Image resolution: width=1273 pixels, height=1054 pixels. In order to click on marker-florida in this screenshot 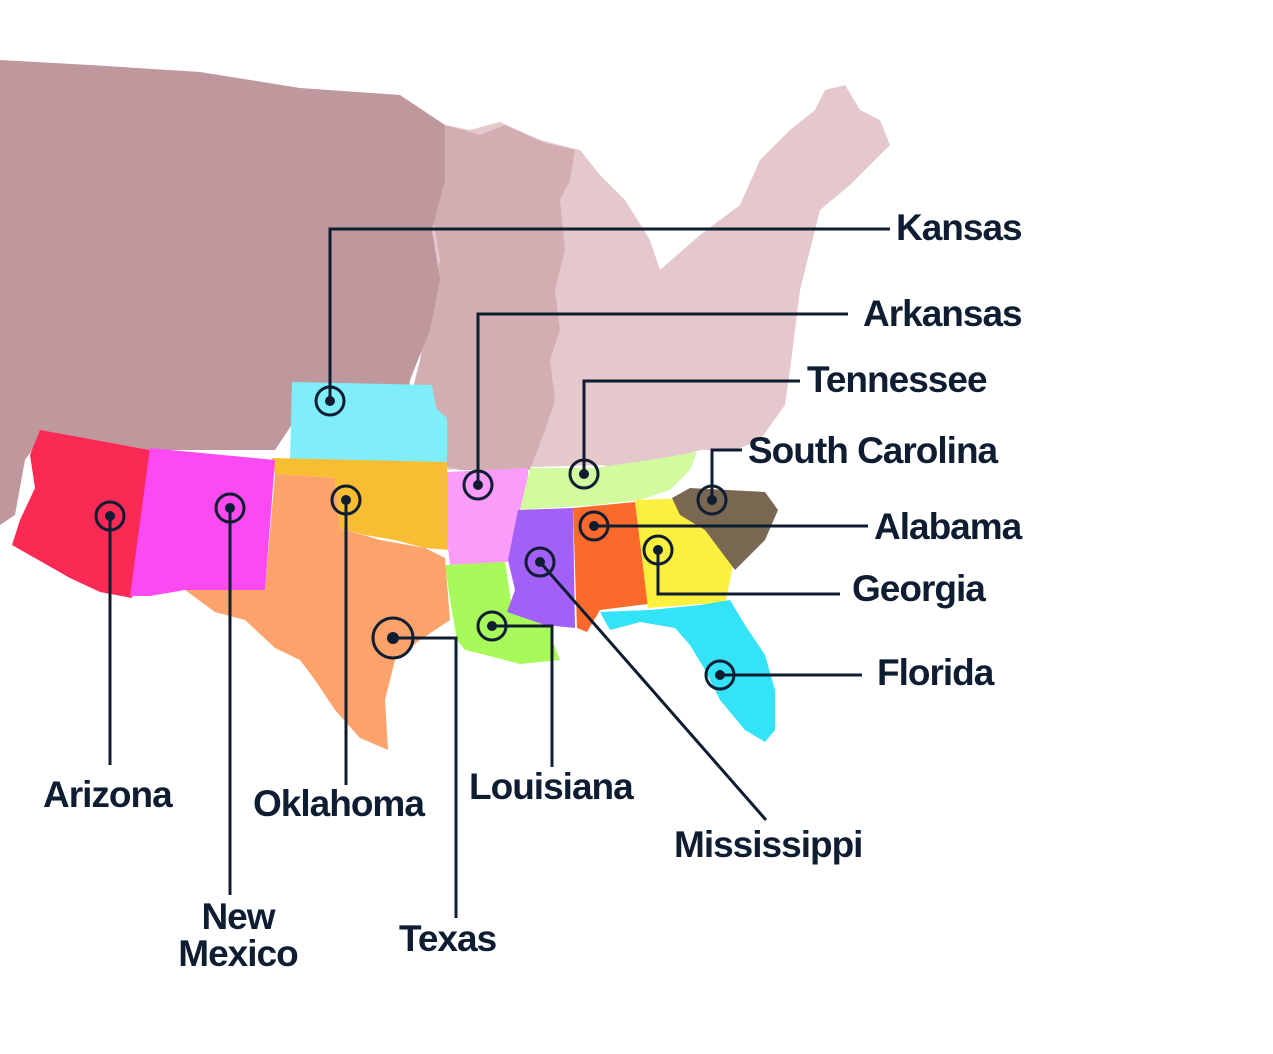, I will do `click(720, 675)`.